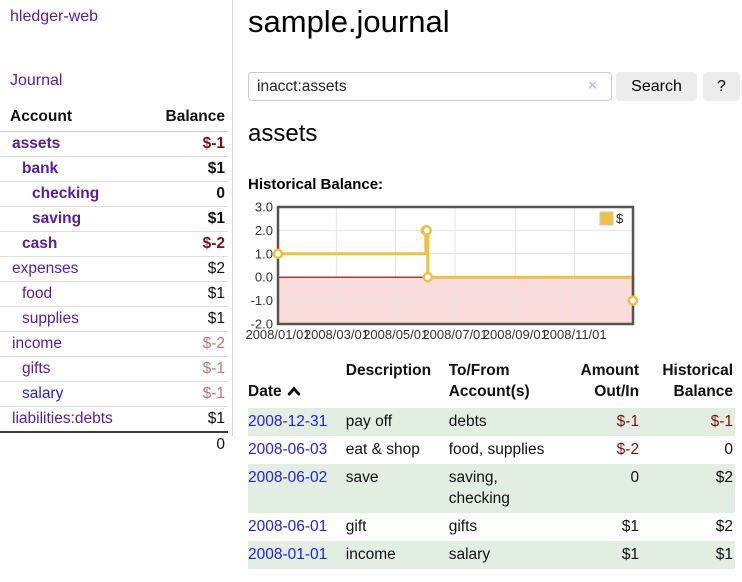 This screenshot has height=582, width=742. I want to click on account-link: salary, so click(43, 393).